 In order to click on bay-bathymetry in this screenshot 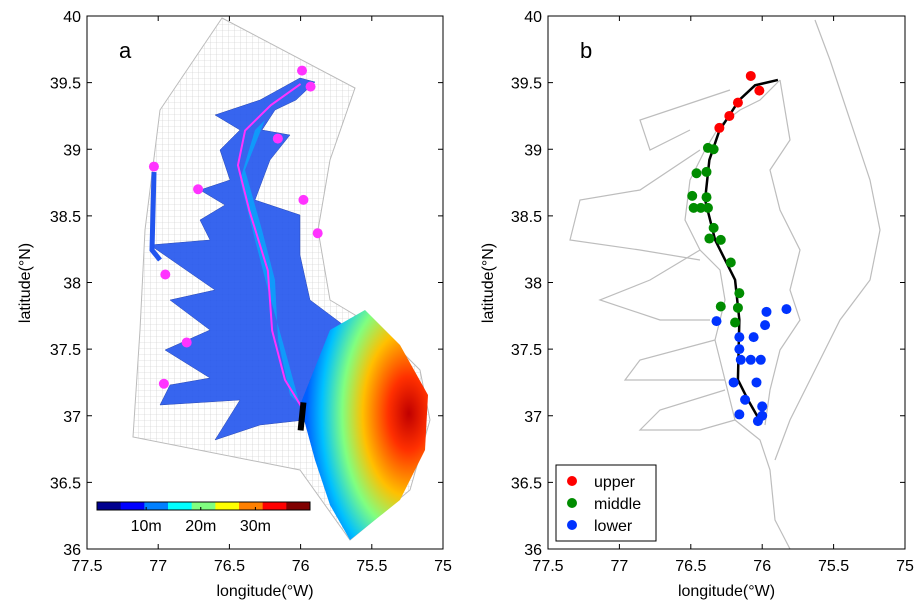, I will do `click(250, 259)`.